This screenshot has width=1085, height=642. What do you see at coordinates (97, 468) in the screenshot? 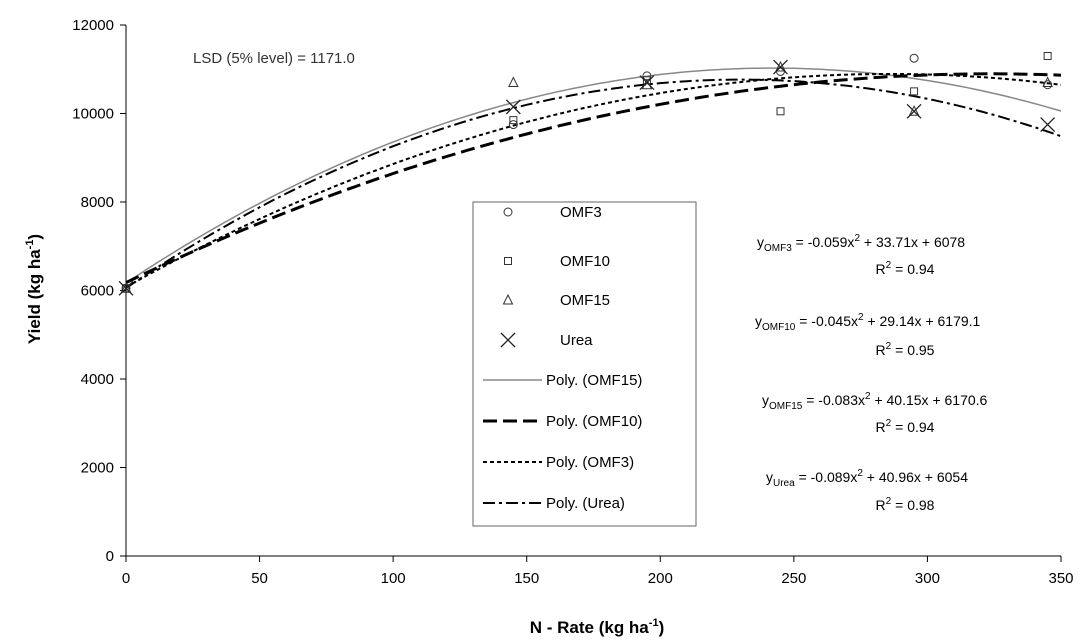
I see `y-tick-label: 2000` at bounding box center [97, 468].